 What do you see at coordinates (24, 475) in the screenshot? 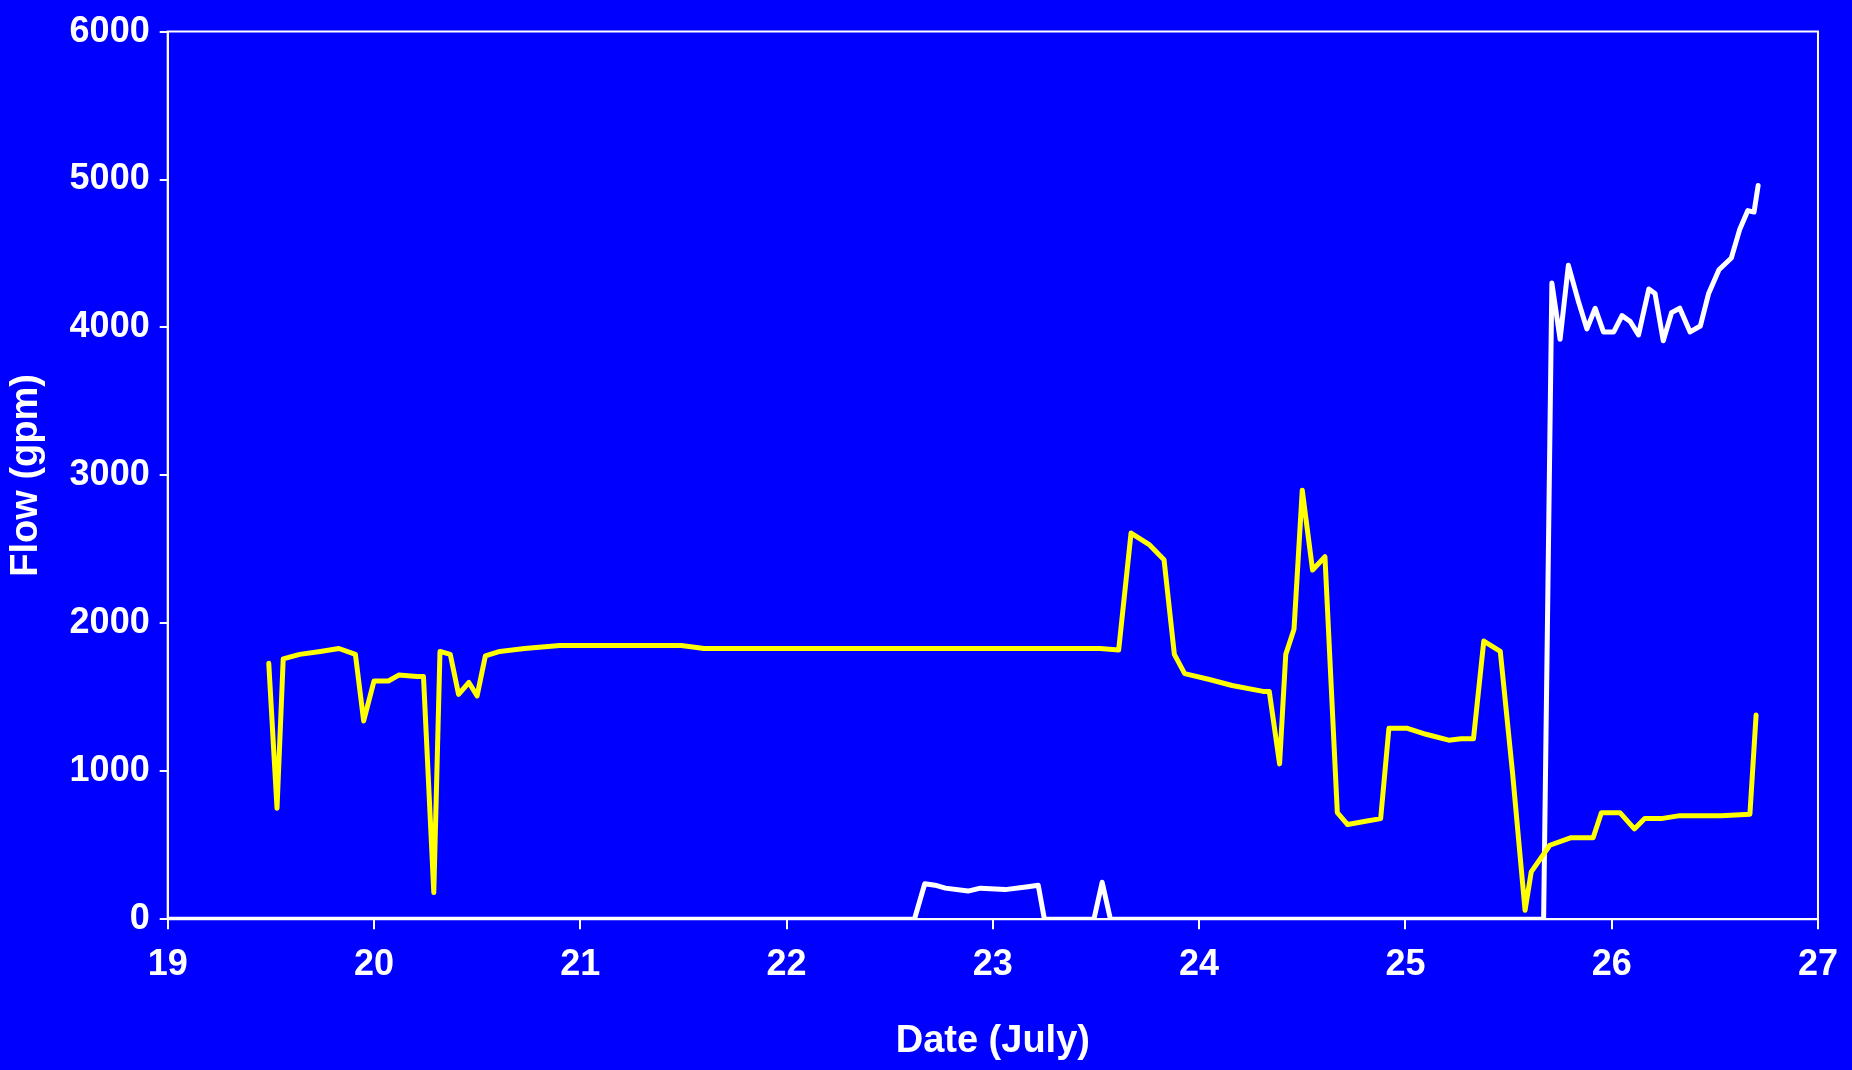
I see `y-axis-title: Flow (gpm)` at bounding box center [24, 475].